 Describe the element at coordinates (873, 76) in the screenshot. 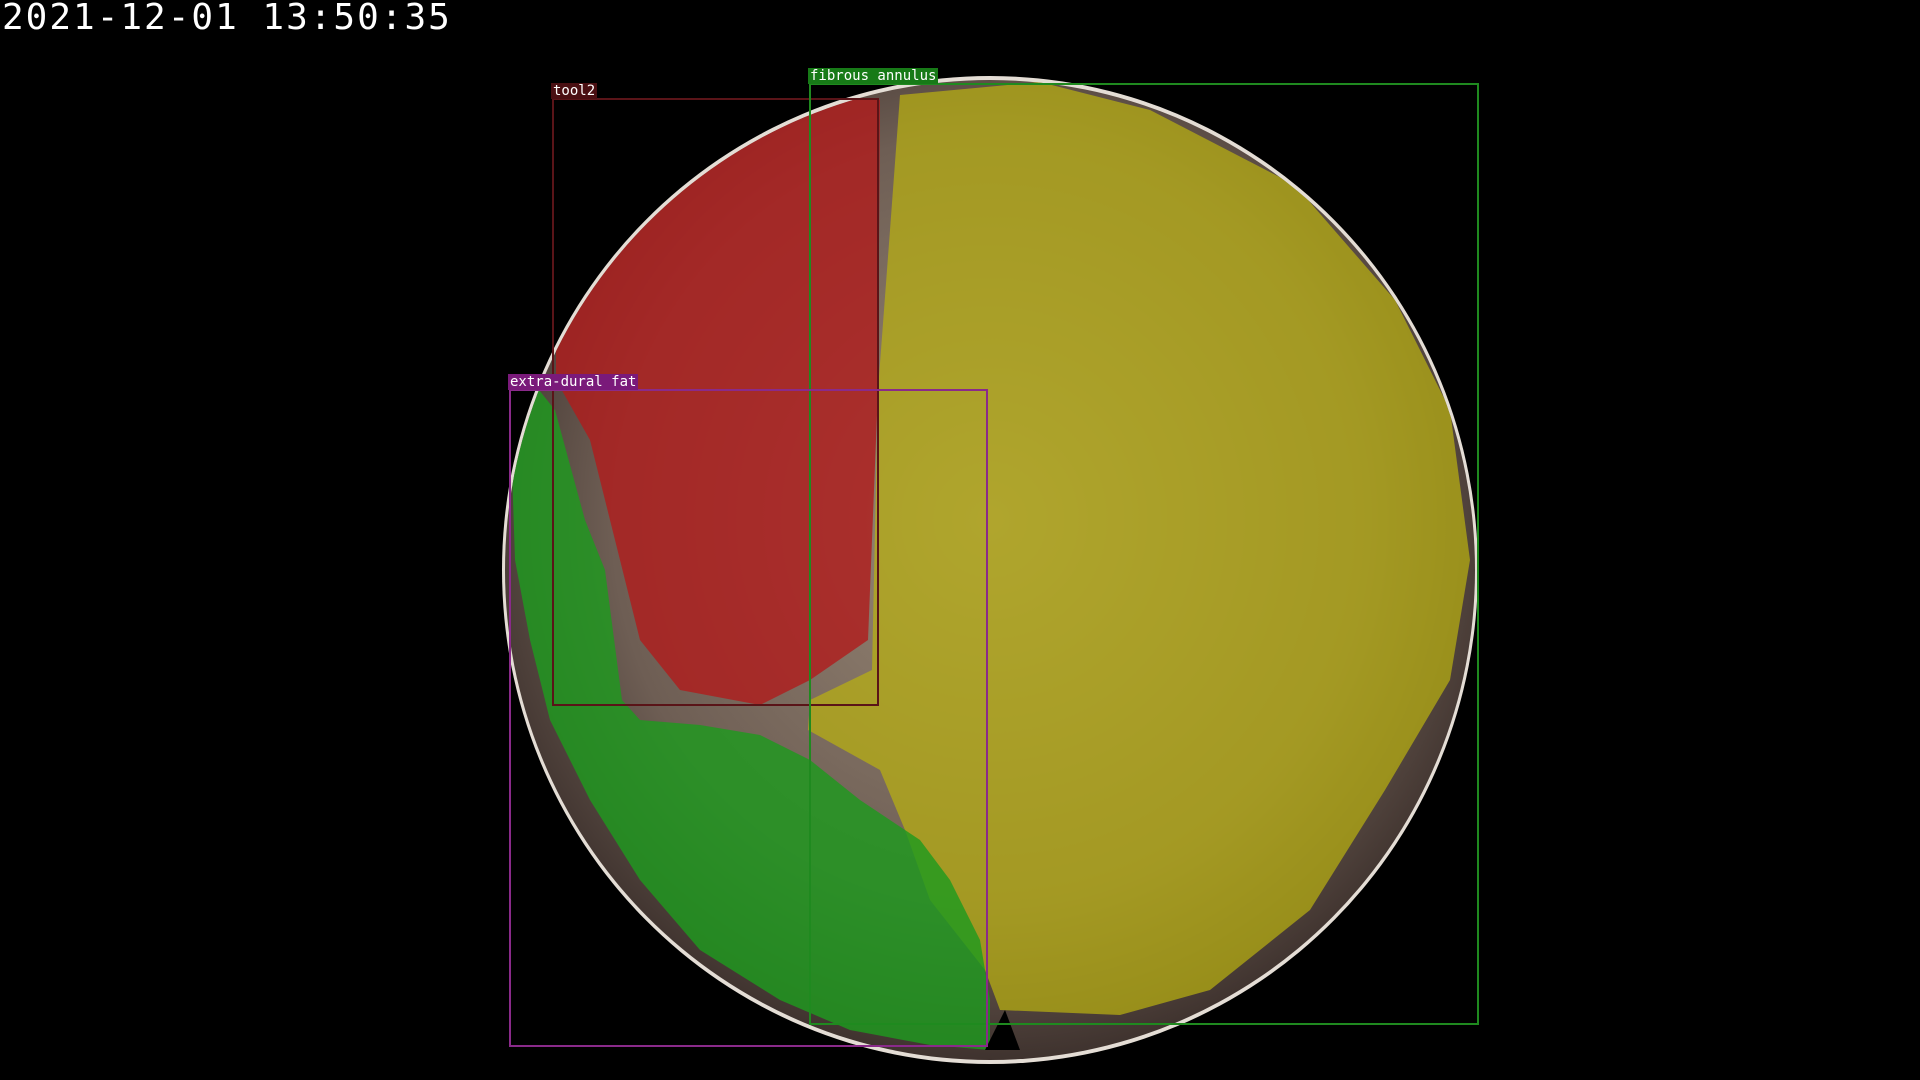

I see `label-fibrous-annulus: fibrous annulus` at that location.